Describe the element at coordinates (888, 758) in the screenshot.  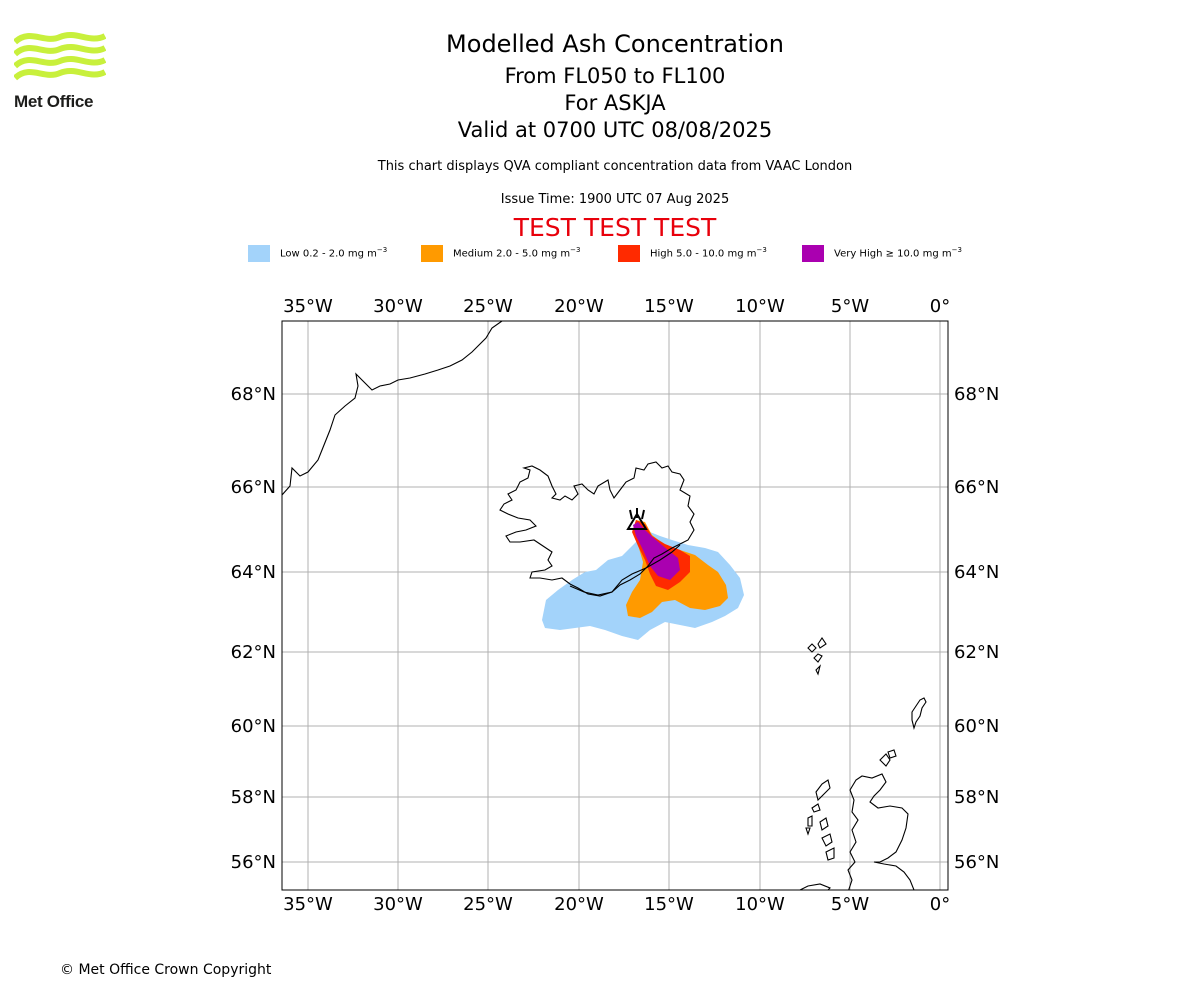
I see `orkney-islands` at that location.